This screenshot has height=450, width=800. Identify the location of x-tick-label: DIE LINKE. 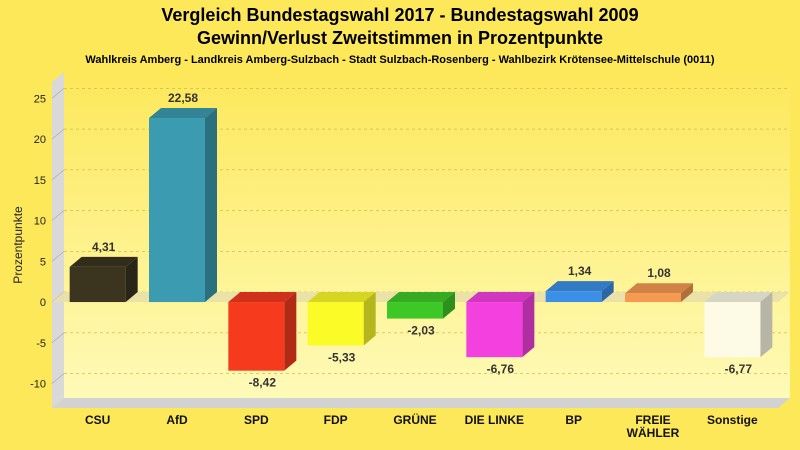
(494, 420).